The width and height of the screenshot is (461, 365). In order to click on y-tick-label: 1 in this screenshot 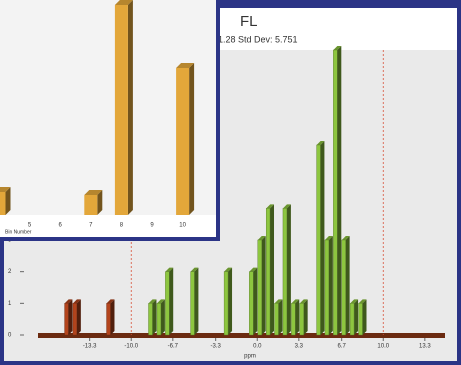, I will do `click(10, 304)`.